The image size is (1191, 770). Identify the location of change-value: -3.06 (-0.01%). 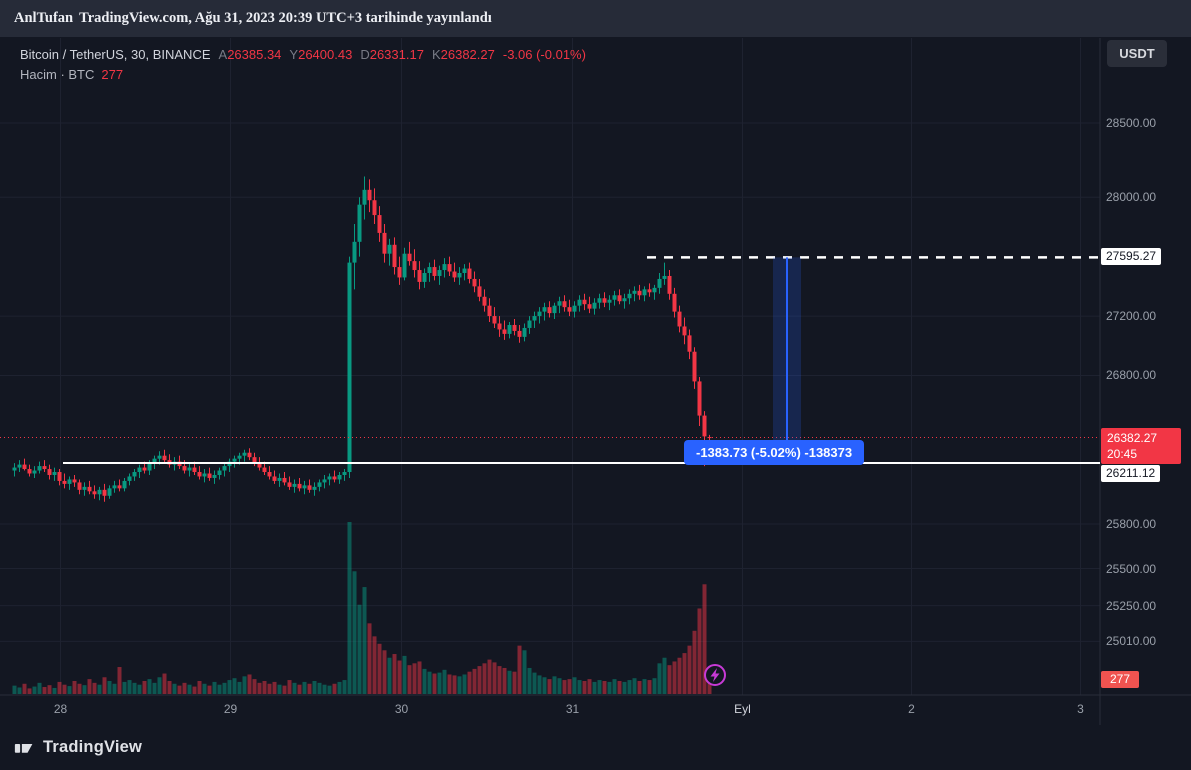
(544, 54).